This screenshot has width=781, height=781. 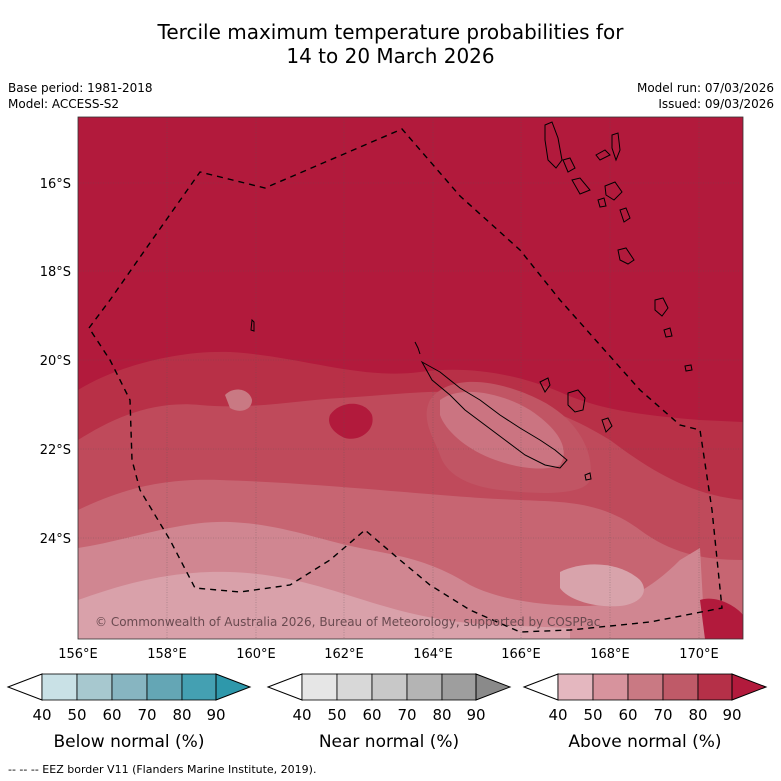 I want to click on base-period: Base period: 1981-2018, so click(x=80, y=88).